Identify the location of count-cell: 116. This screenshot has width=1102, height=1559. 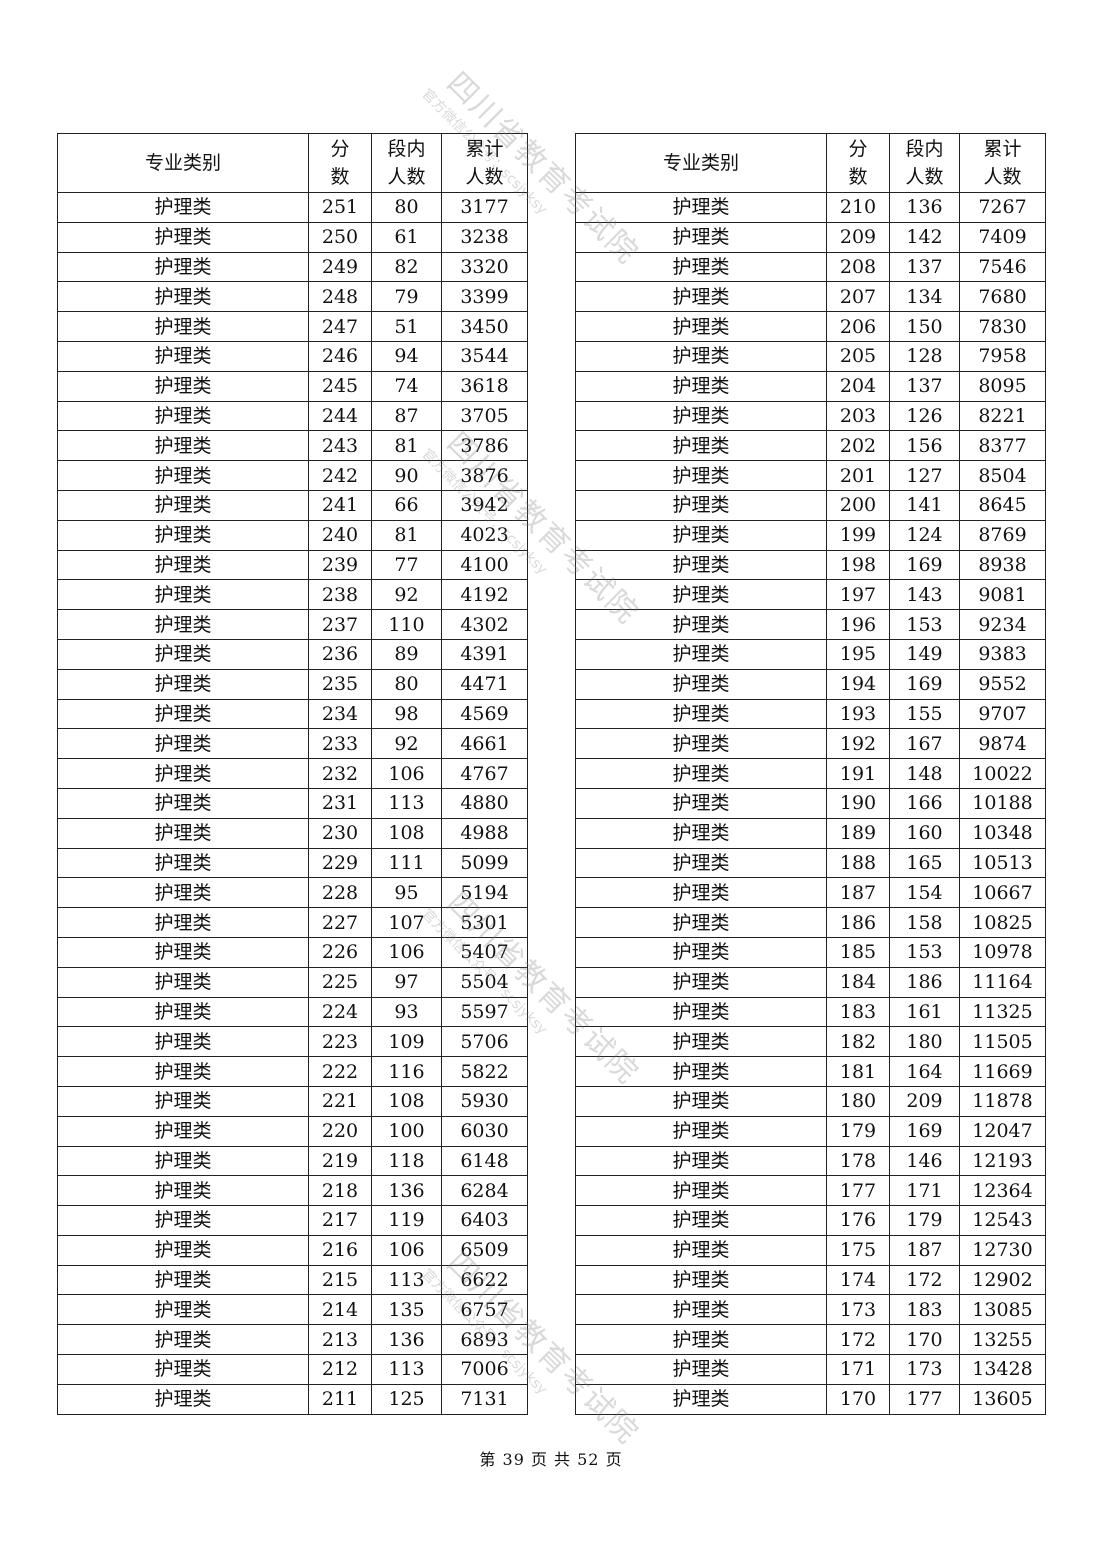
(406, 1071).